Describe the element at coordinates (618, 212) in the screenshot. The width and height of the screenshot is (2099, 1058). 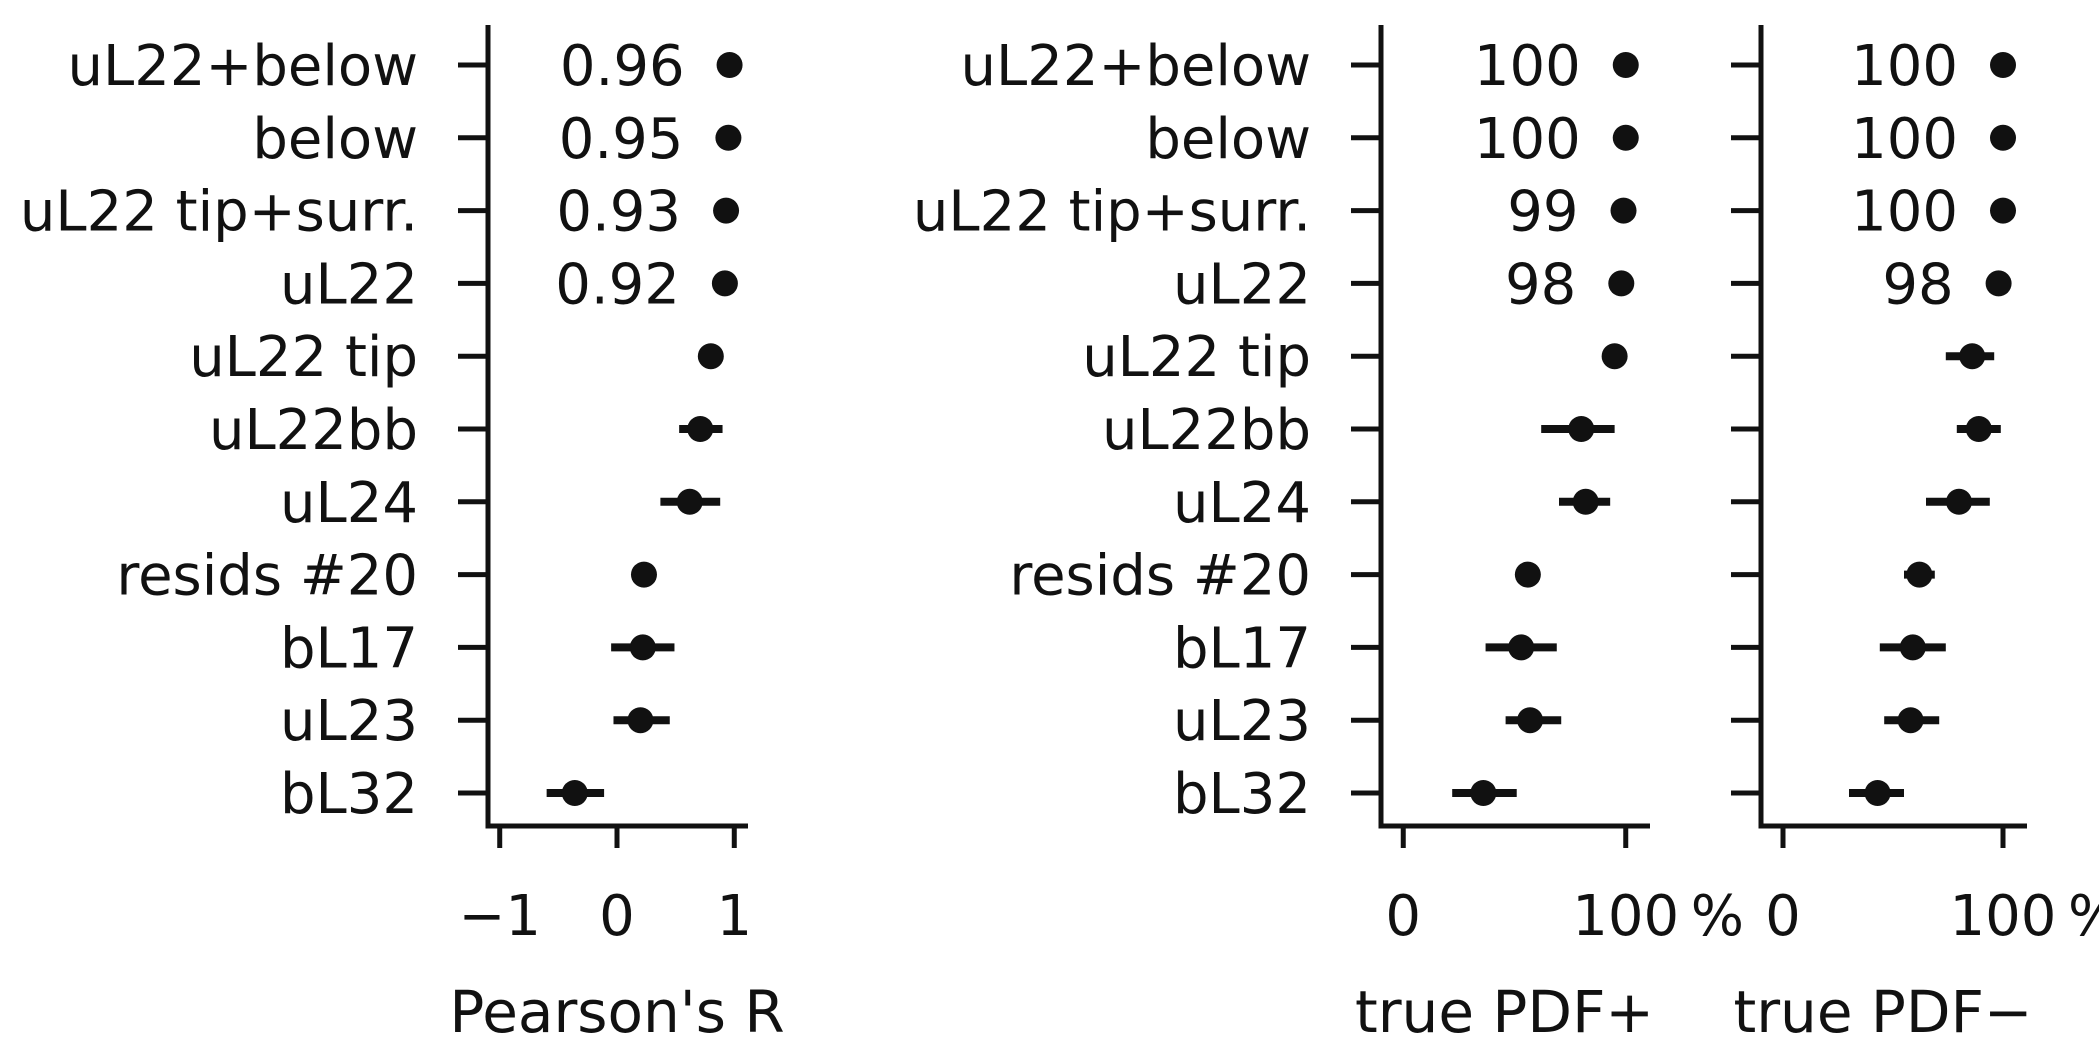
I see `value-label: 0.93` at that location.